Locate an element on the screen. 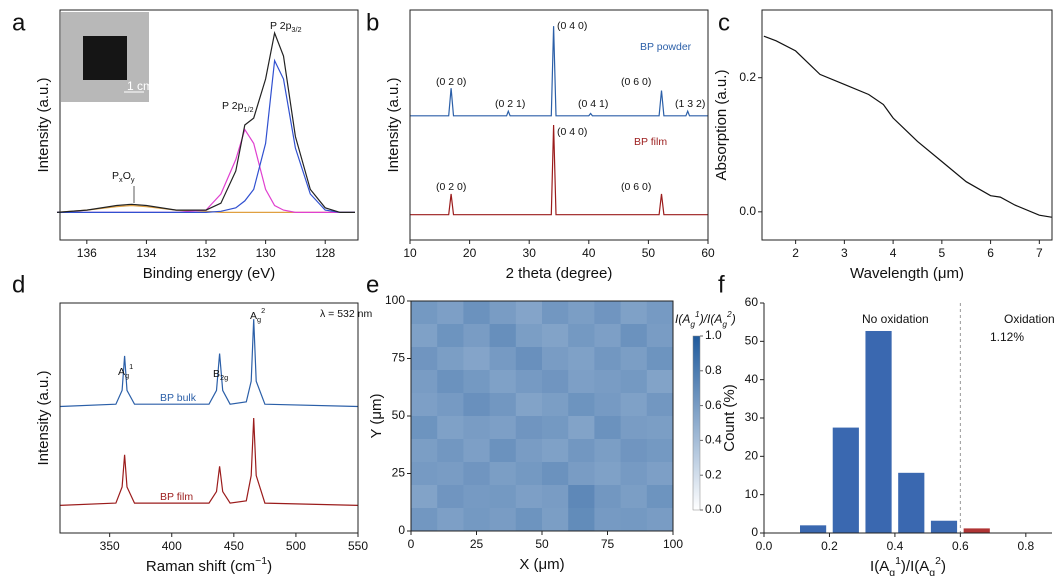  colorbar-tick-label: 0.4 is located at coordinates (713, 440).